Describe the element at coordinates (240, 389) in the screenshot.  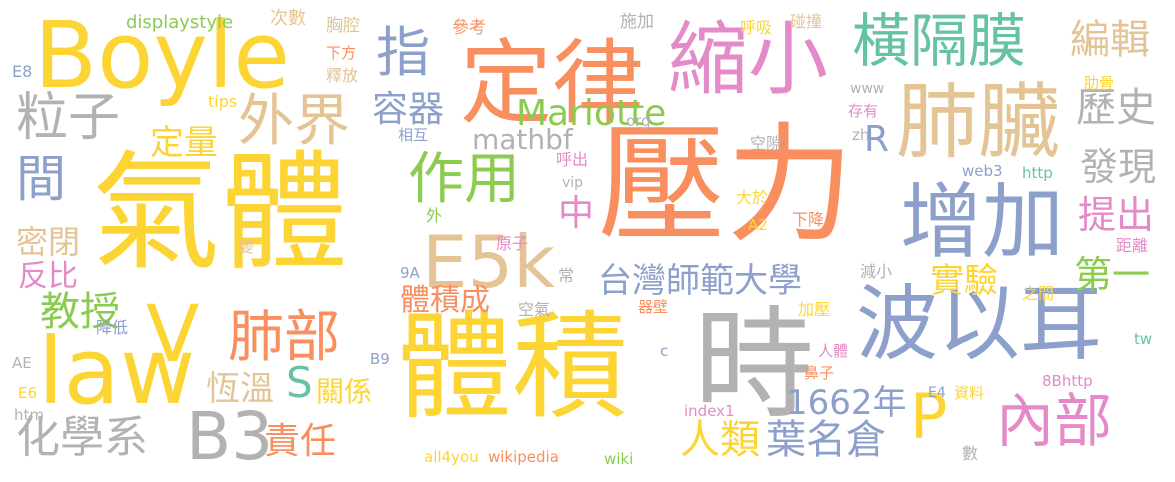
I see `word-hengwen: 恆溫` at that location.